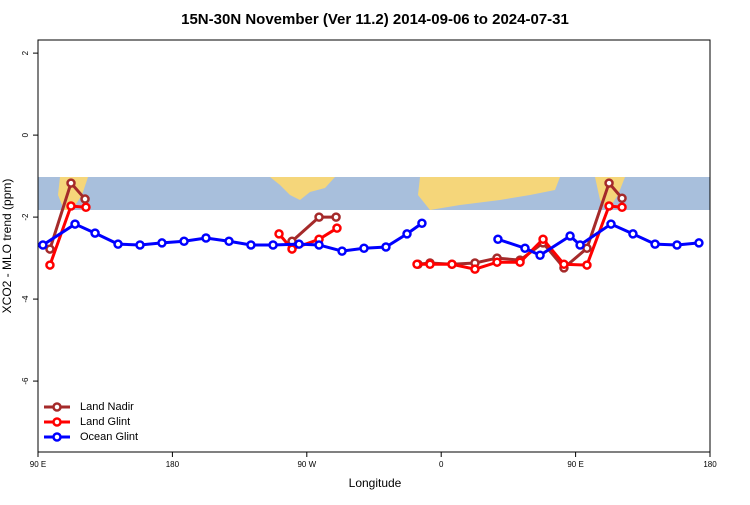 The height and width of the screenshot is (505, 750). What do you see at coordinates (306, 464) in the screenshot?
I see `x-tick-label: 90 W` at bounding box center [306, 464].